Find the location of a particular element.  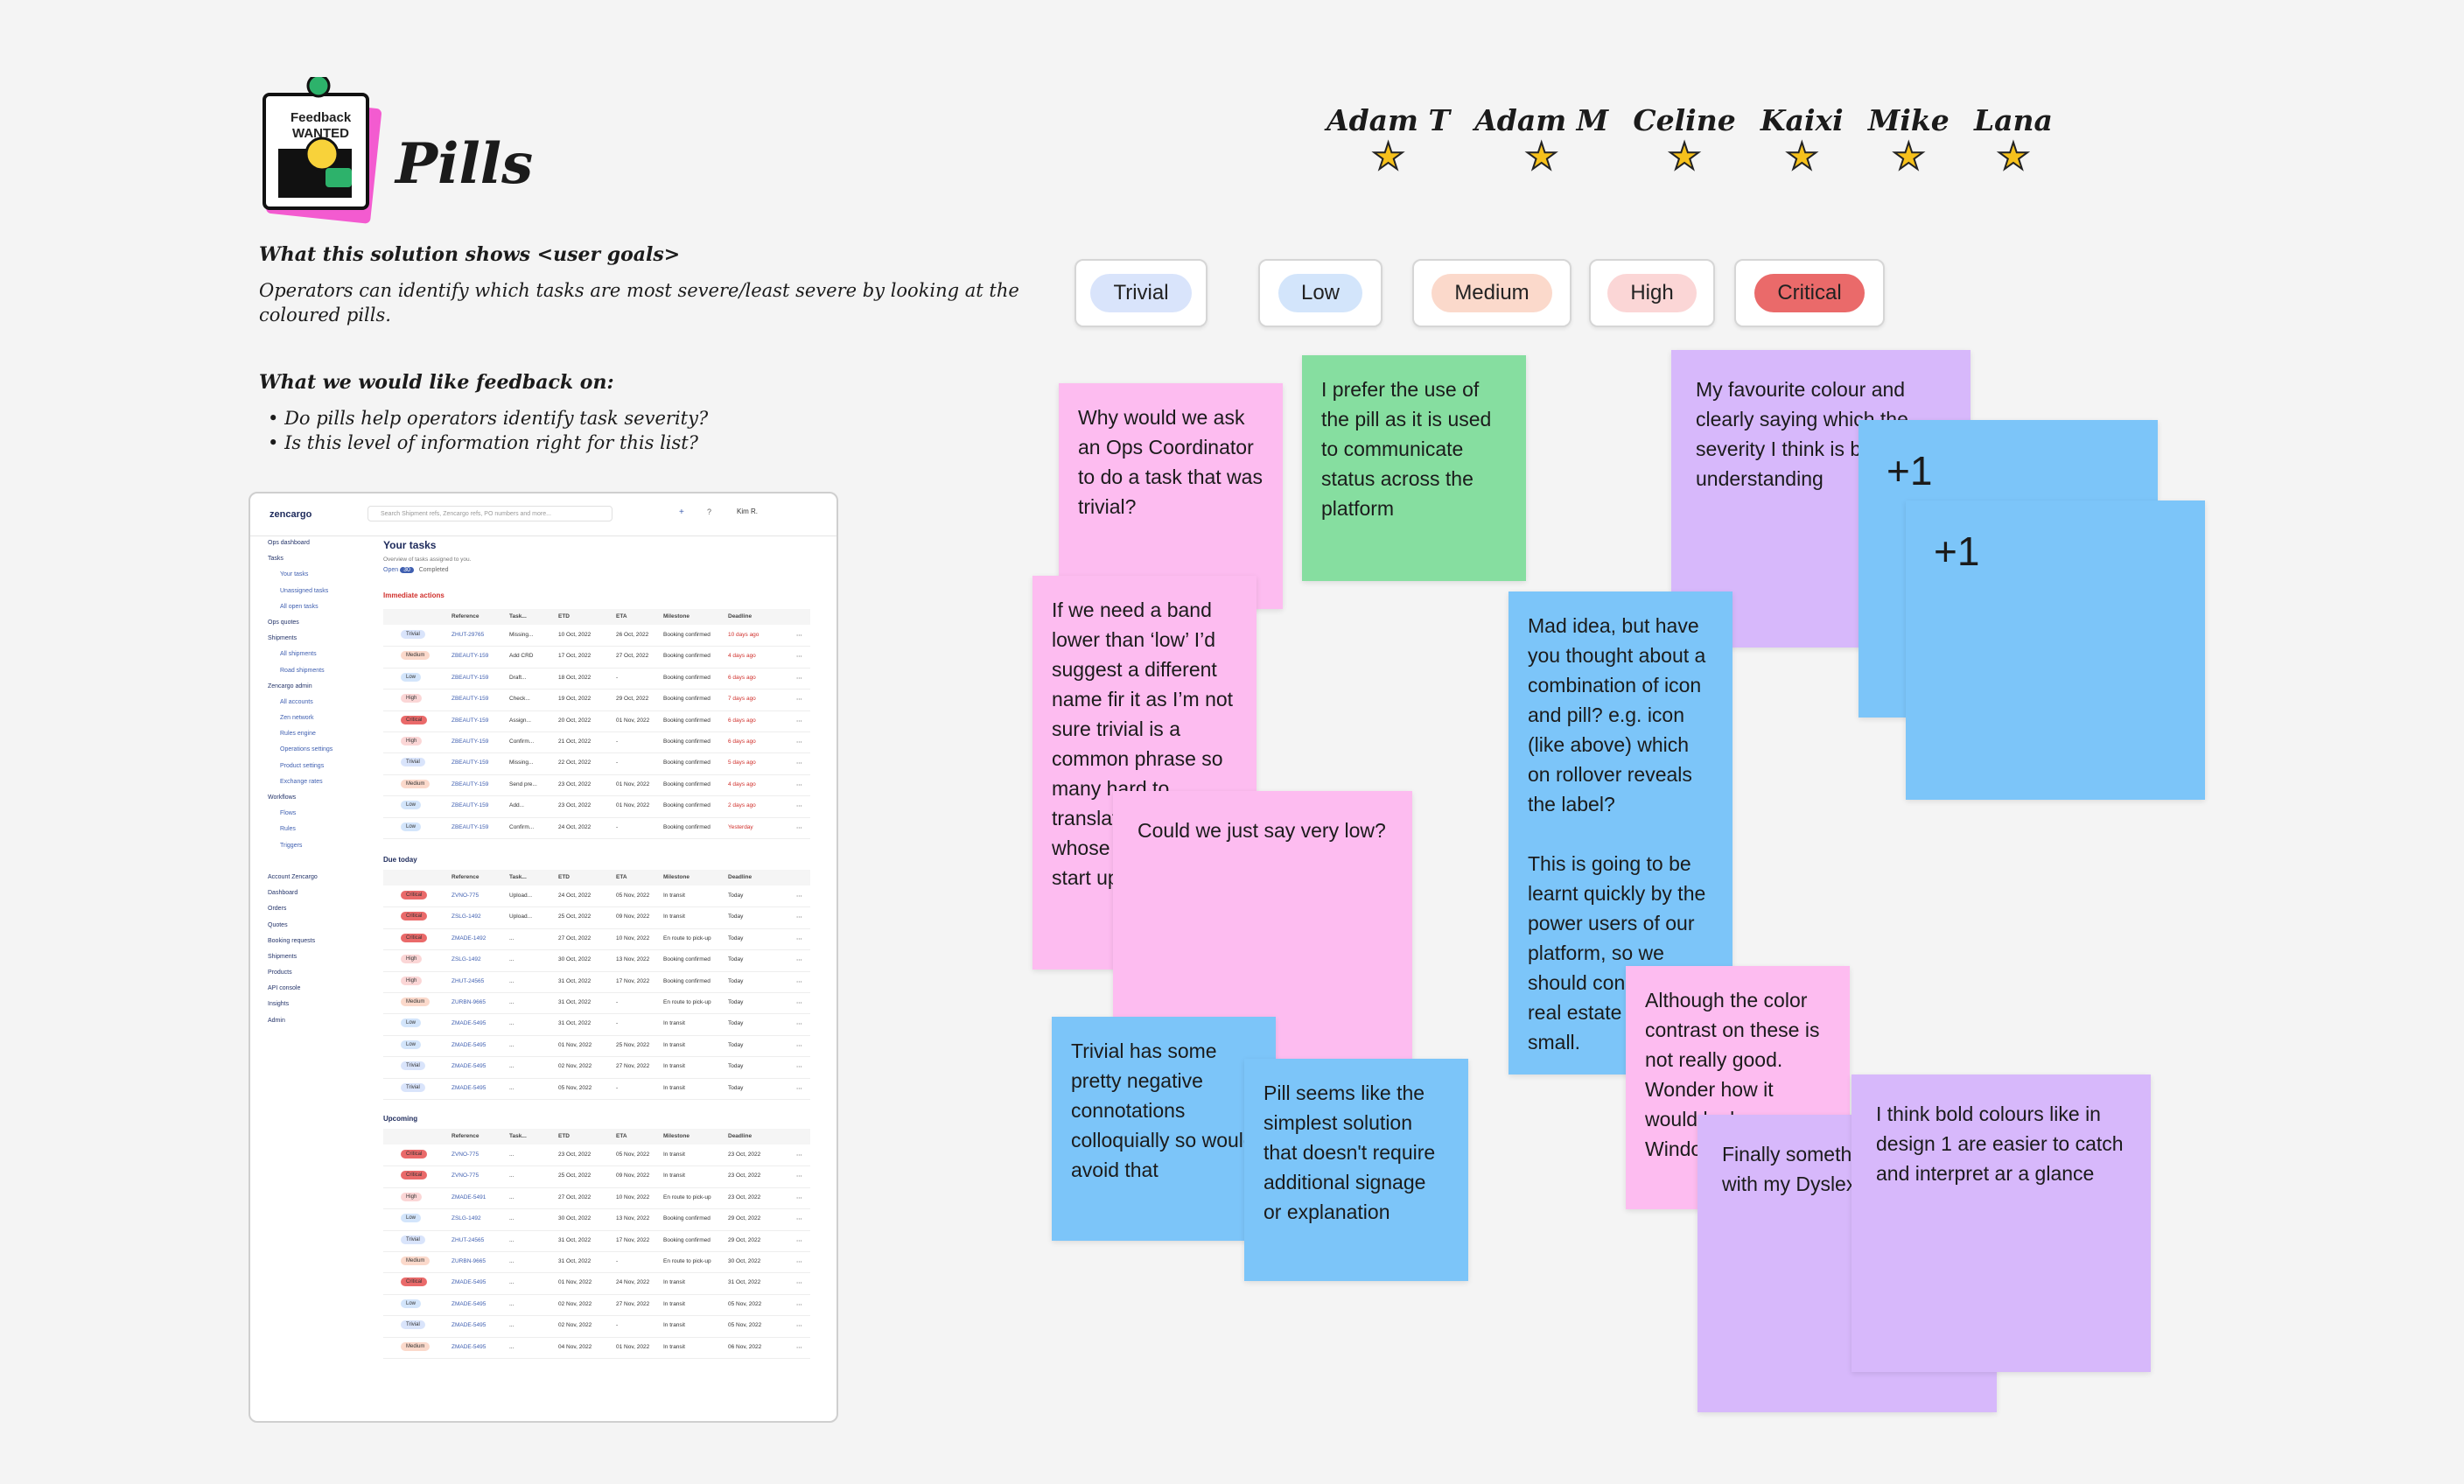

sidebar-item: Ops quotes is located at coordinates (283, 622).